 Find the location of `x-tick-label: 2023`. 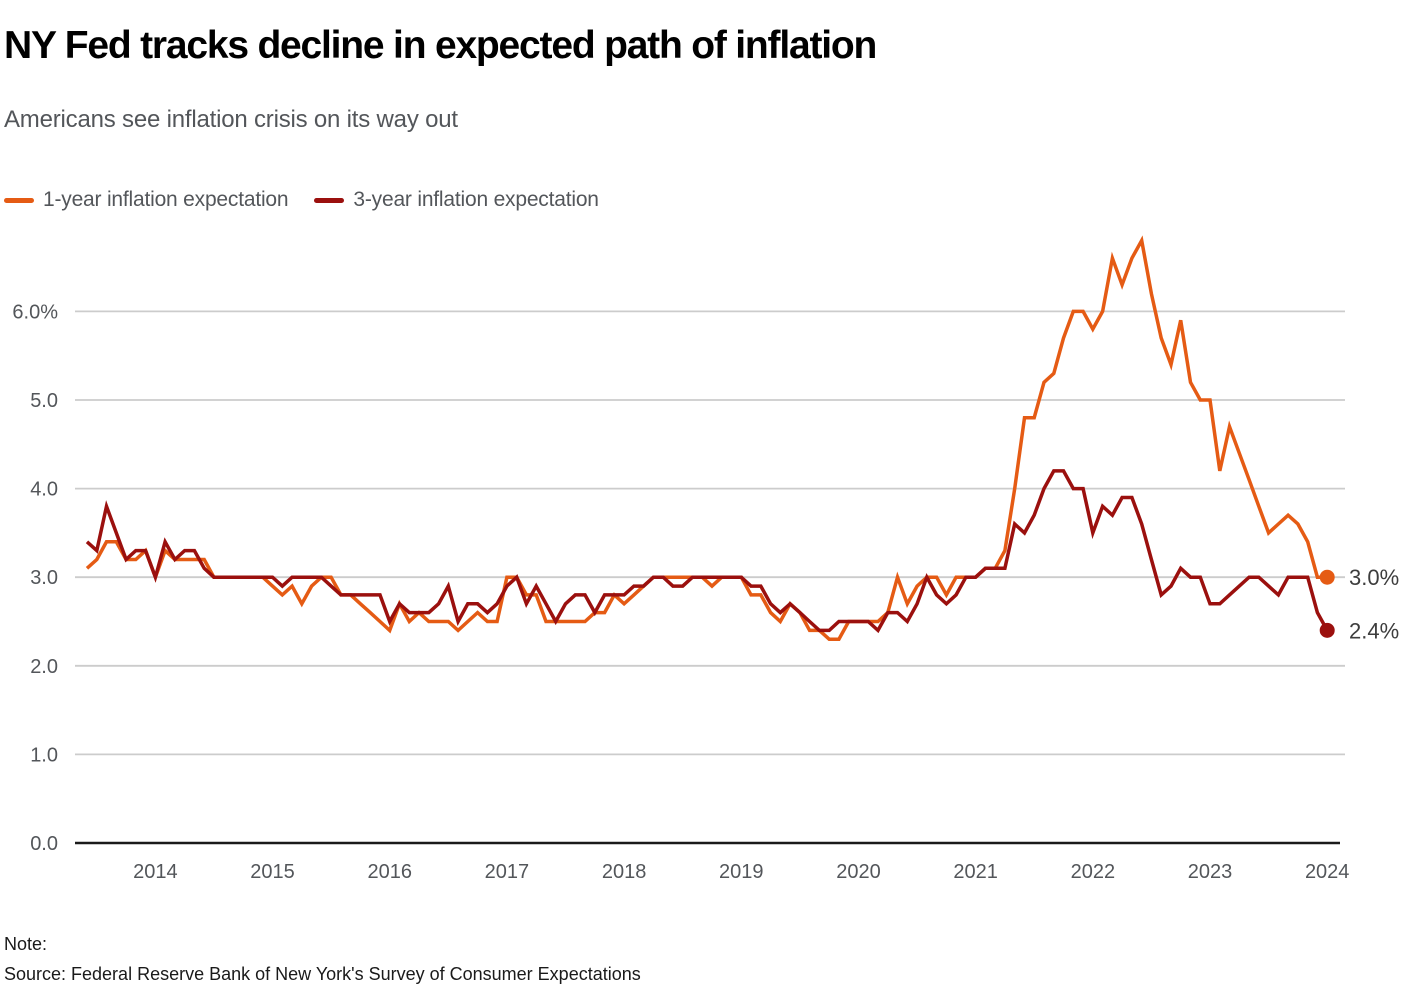

x-tick-label: 2023 is located at coordinates (1210, 872).